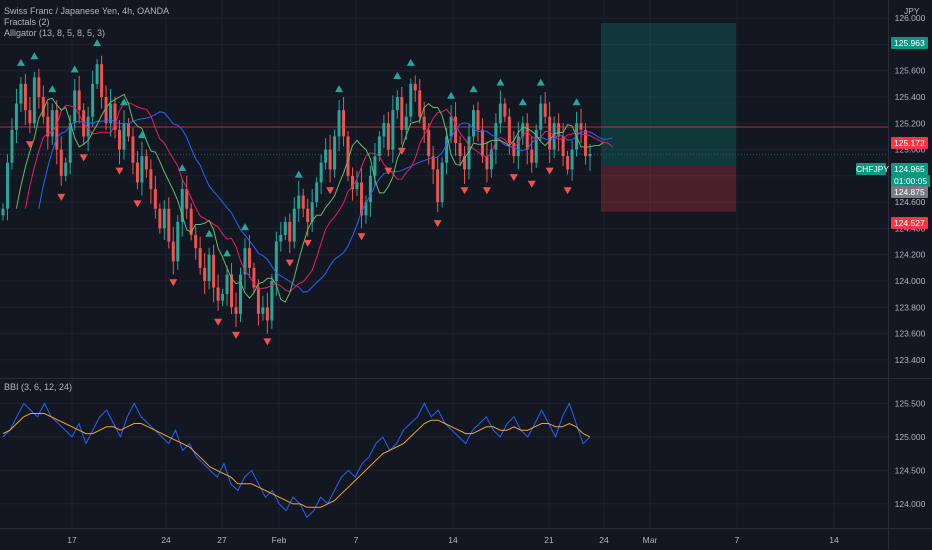 This screenshot has width=932, height=550. What do you see at coordinates (909, 143) in the screenshot?
I see `entry-price-tag: 125.172` at bounding box center [909, 143].